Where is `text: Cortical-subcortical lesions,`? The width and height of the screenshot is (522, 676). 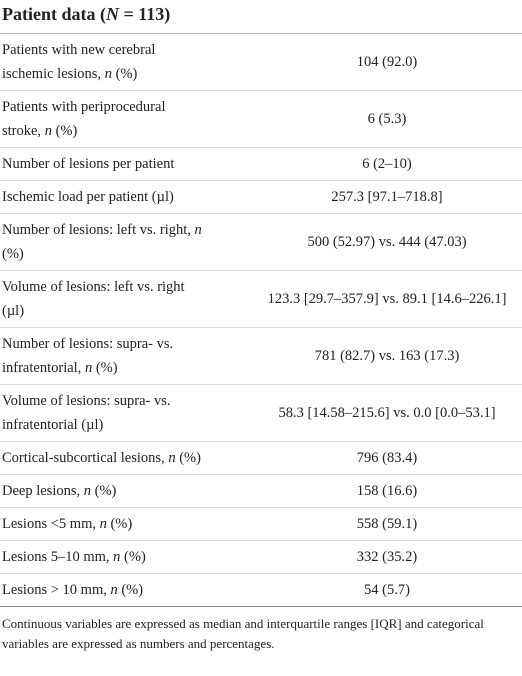 text: Cortical-subcortical lesions, is located at coordinates (85, 458).